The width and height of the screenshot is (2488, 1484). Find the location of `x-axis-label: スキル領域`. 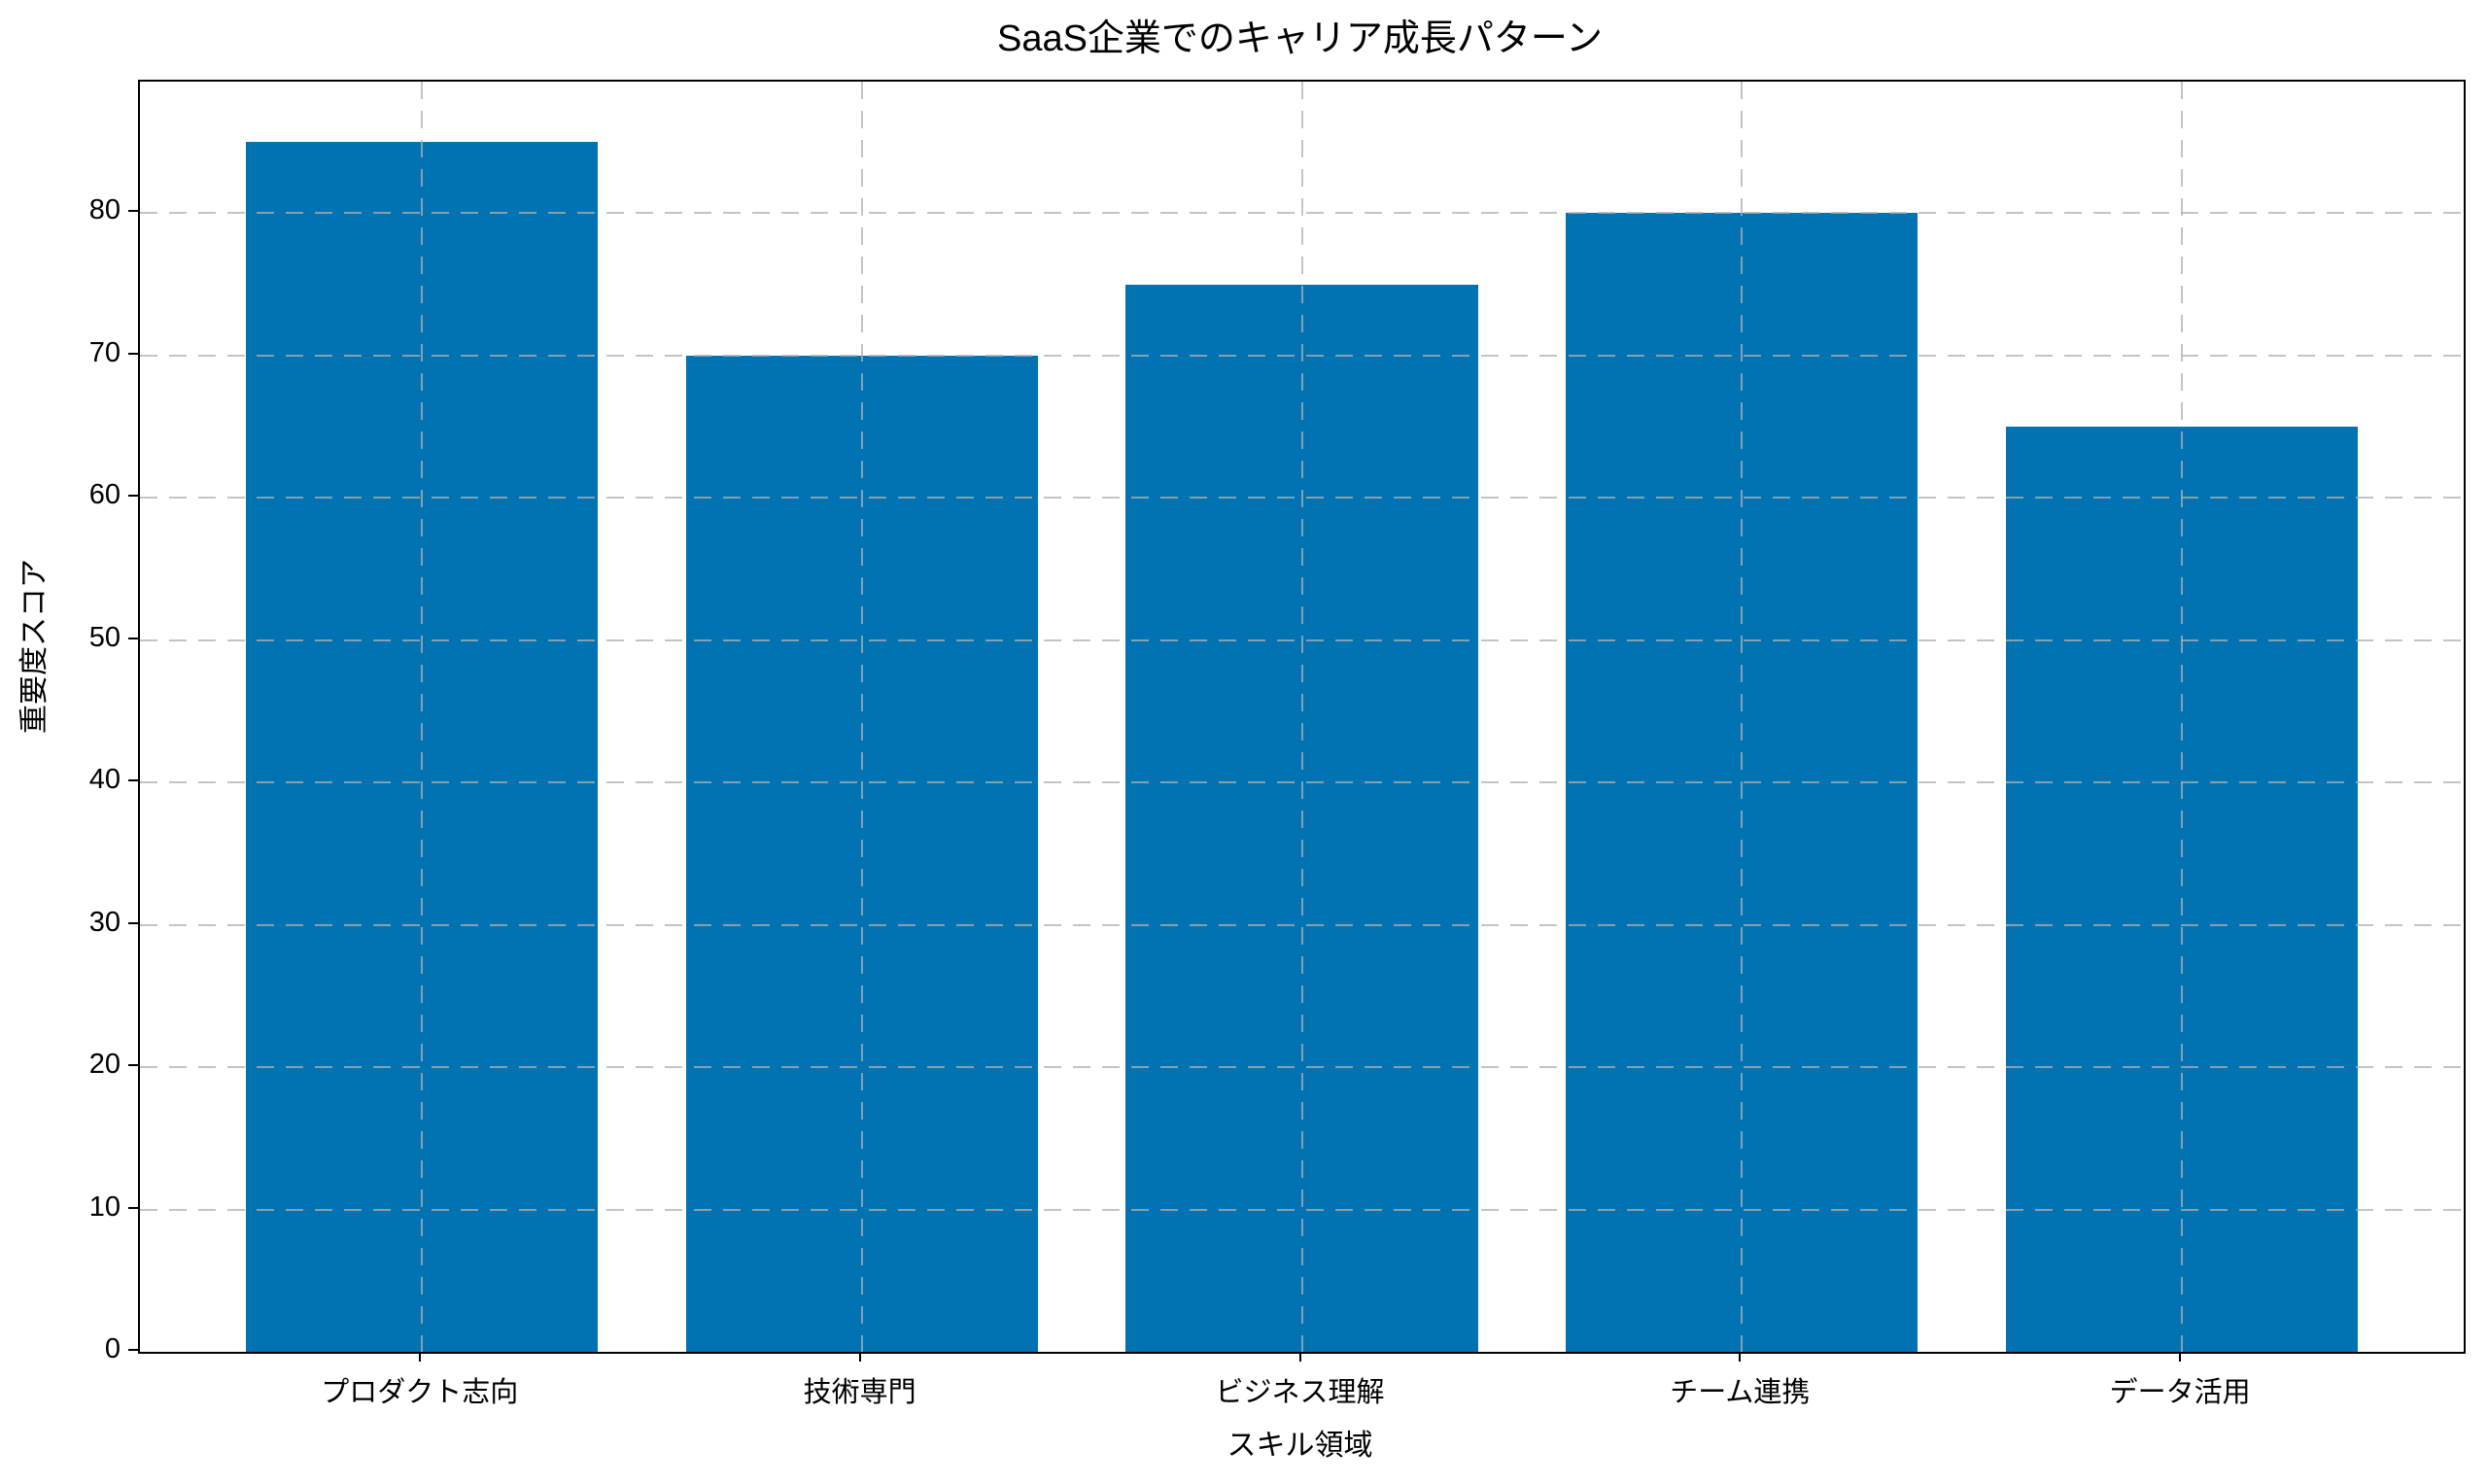

x-axis-label: スキル領域 is located at coordinates (1300, 1446).